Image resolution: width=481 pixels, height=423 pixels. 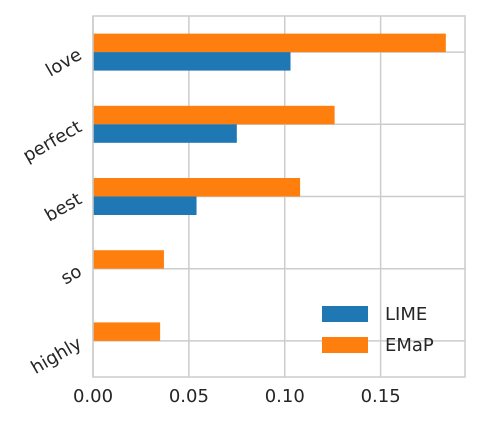 What do you see at coordinates (237, 396) in the screenshot?
I see `x-axis-ticks: 0.00 0.05 0.10 0.15` at bounding box center [237, 396].